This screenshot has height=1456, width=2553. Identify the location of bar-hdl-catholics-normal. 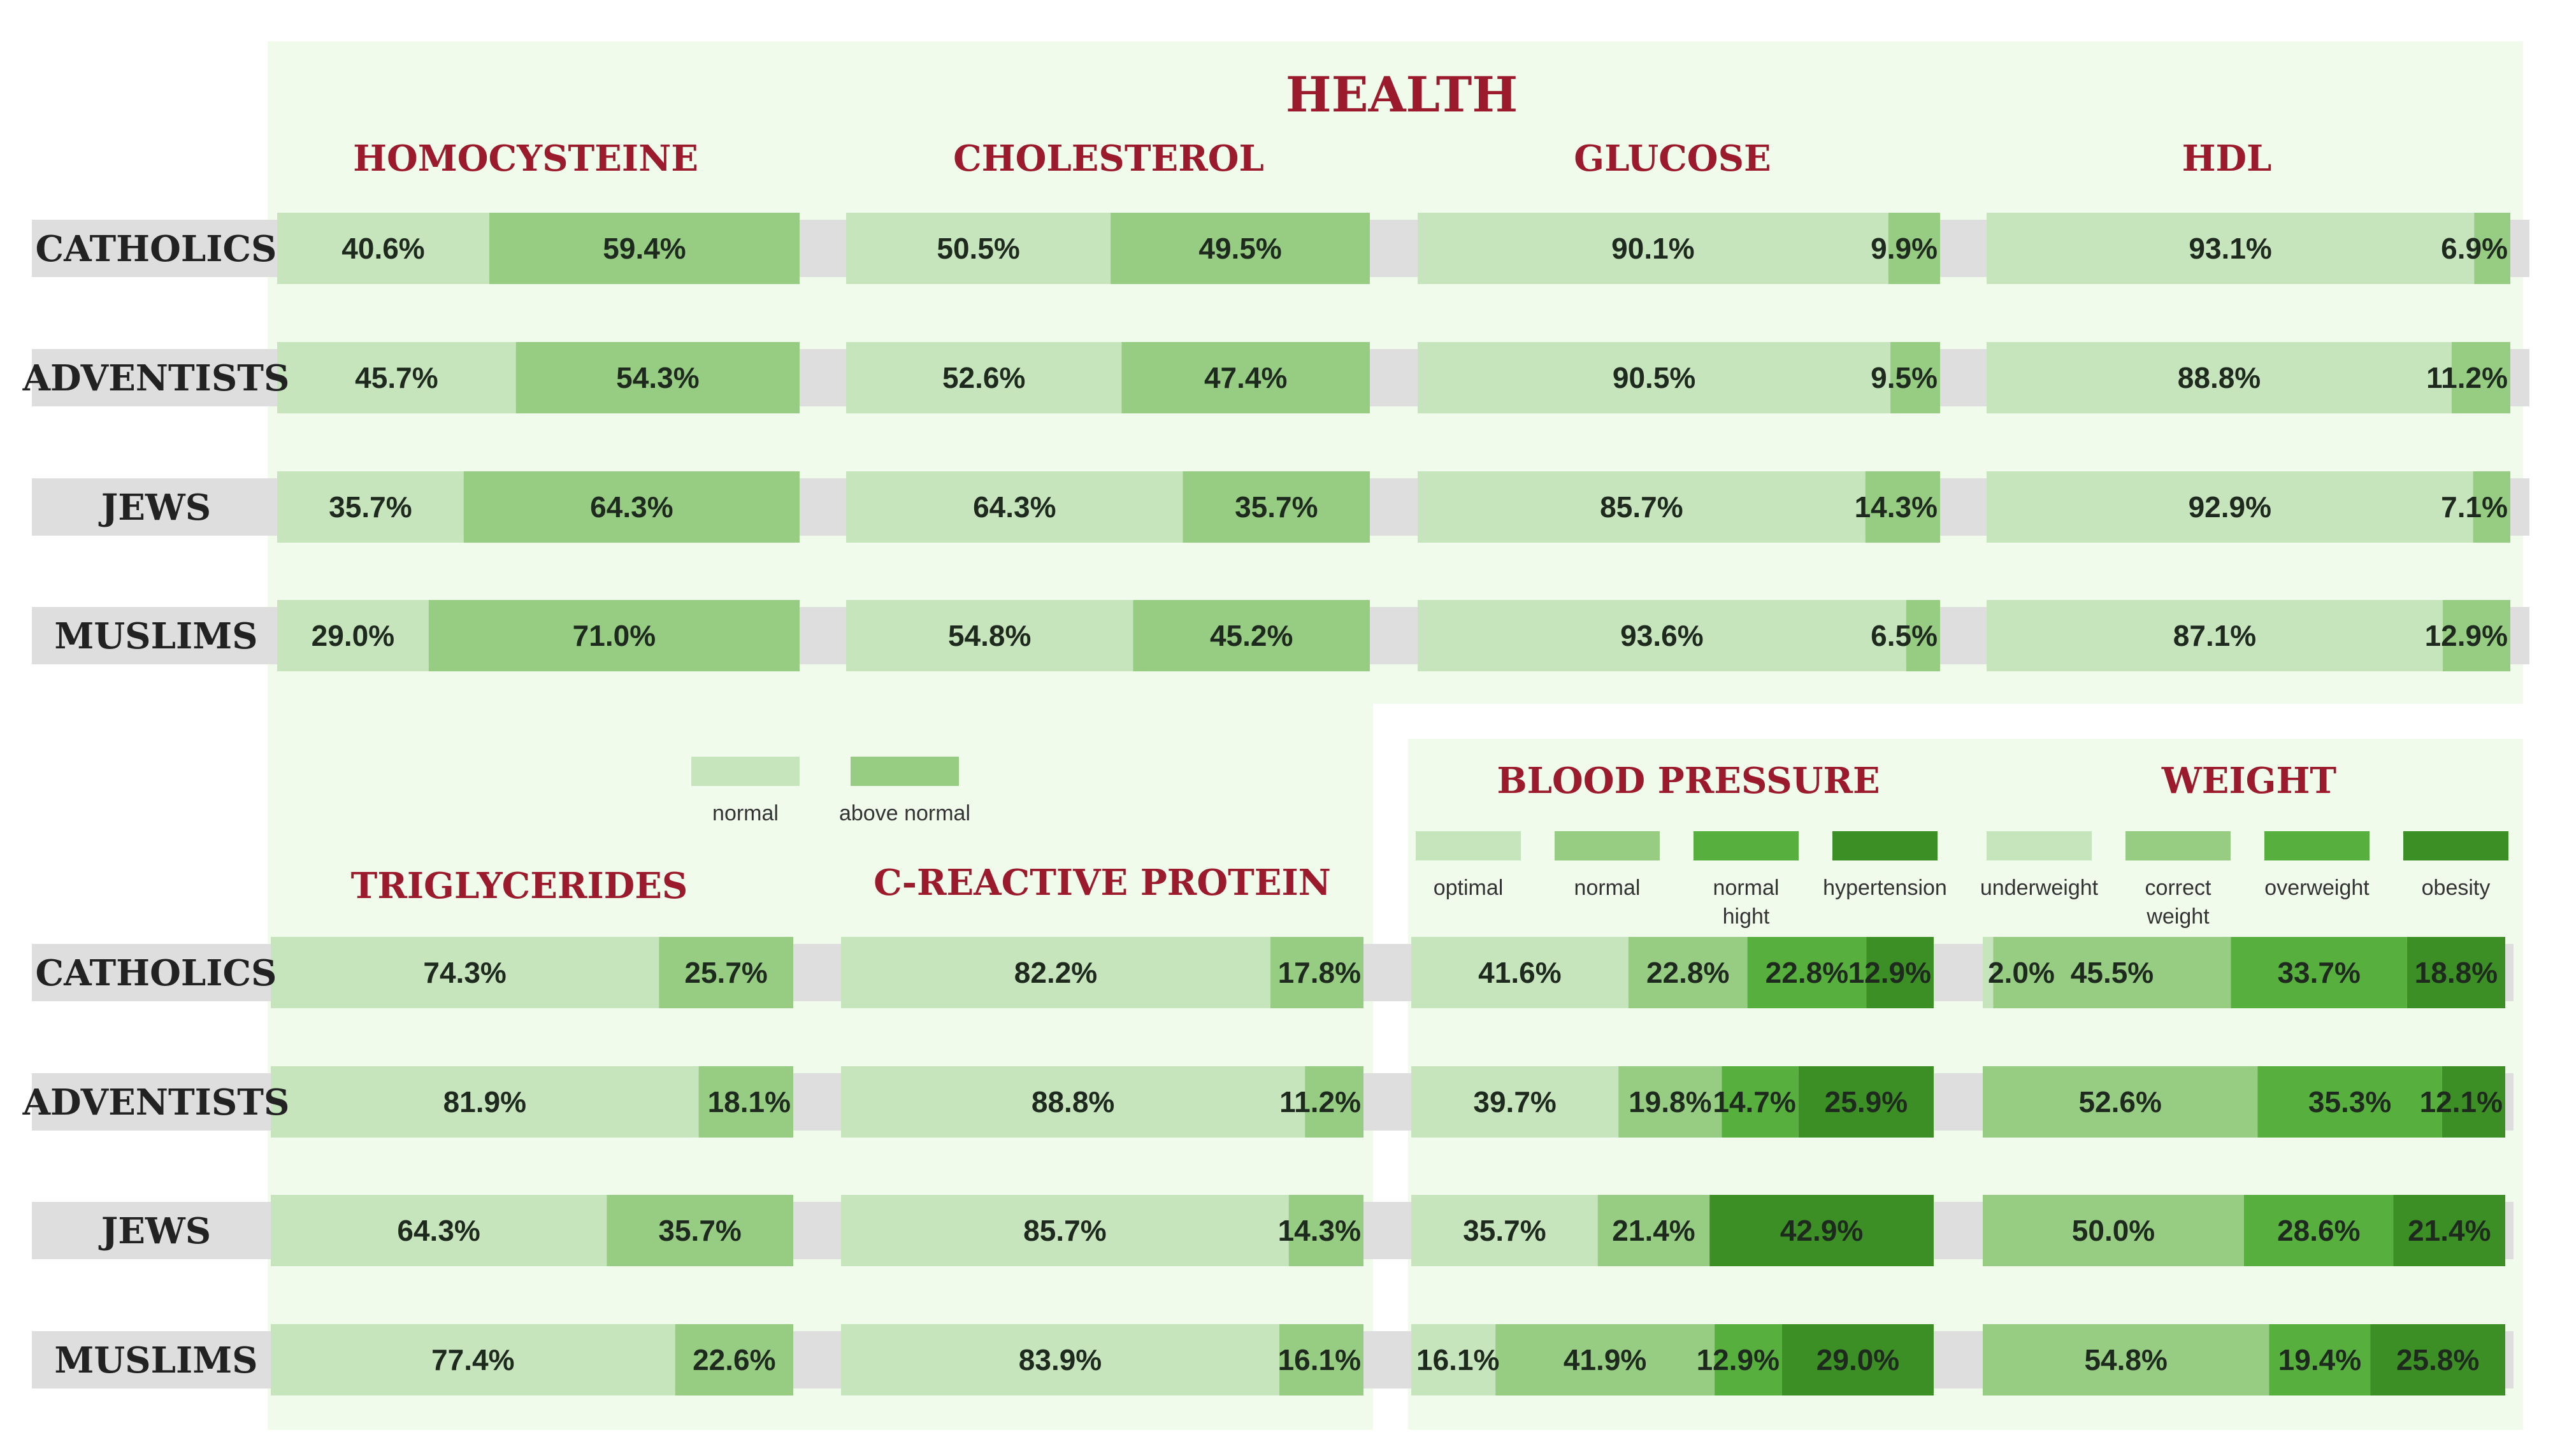
(2231, 248).